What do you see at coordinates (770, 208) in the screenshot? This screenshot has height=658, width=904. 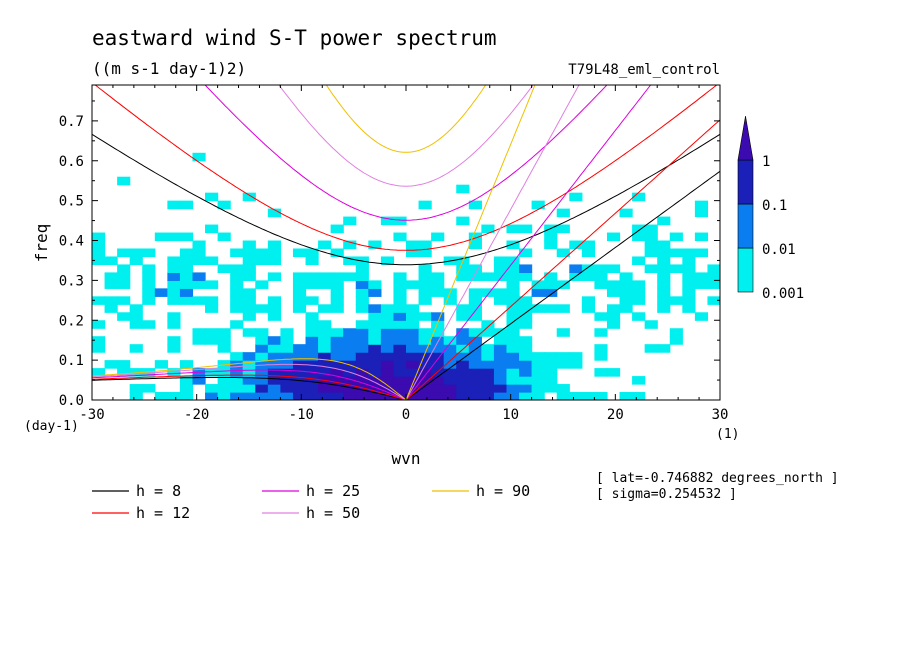 I see `colorbar: 0.001 0.01 0.1 1` at bounding box center [770, 208].